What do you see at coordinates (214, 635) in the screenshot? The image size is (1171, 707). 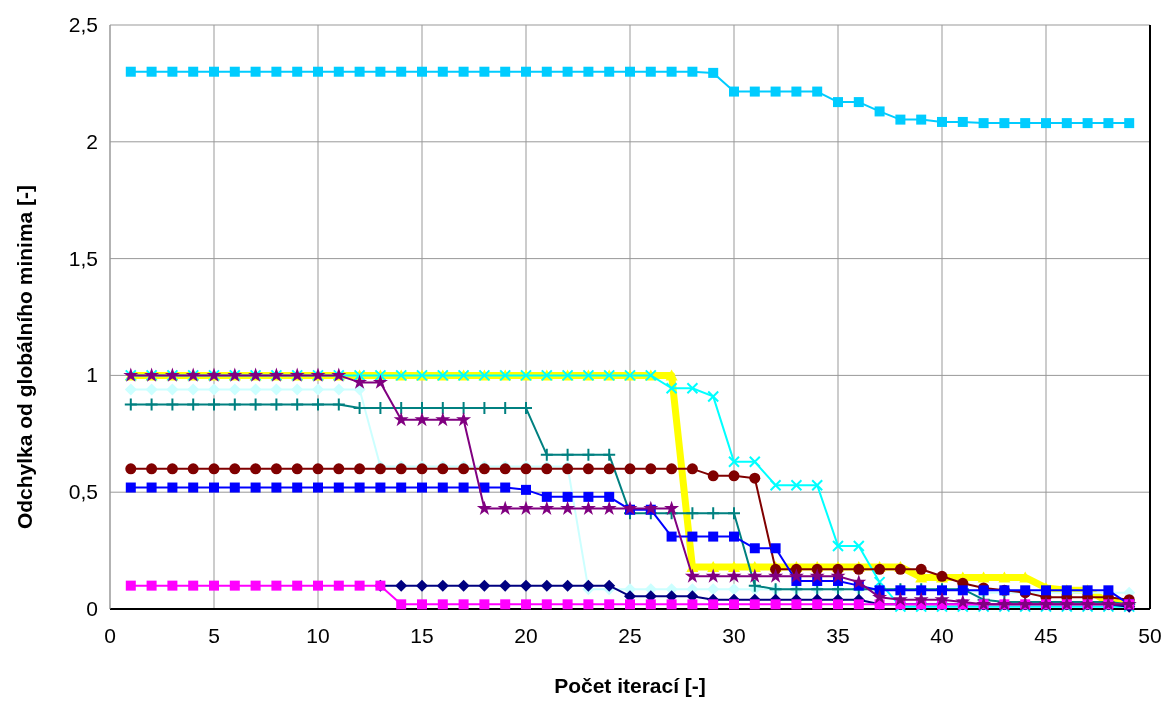 I see `x-tick-label: 5` at bounding box center [214, 635].